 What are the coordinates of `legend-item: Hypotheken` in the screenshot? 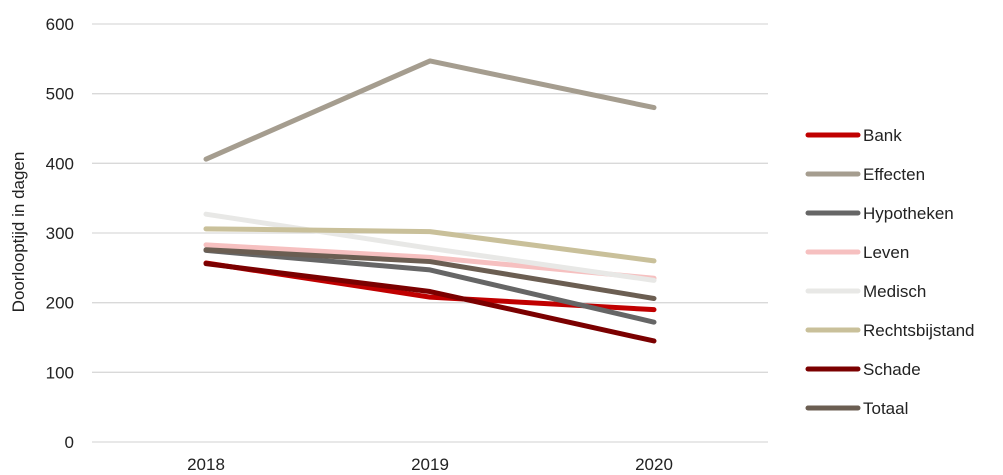 It's located at (879, 213).